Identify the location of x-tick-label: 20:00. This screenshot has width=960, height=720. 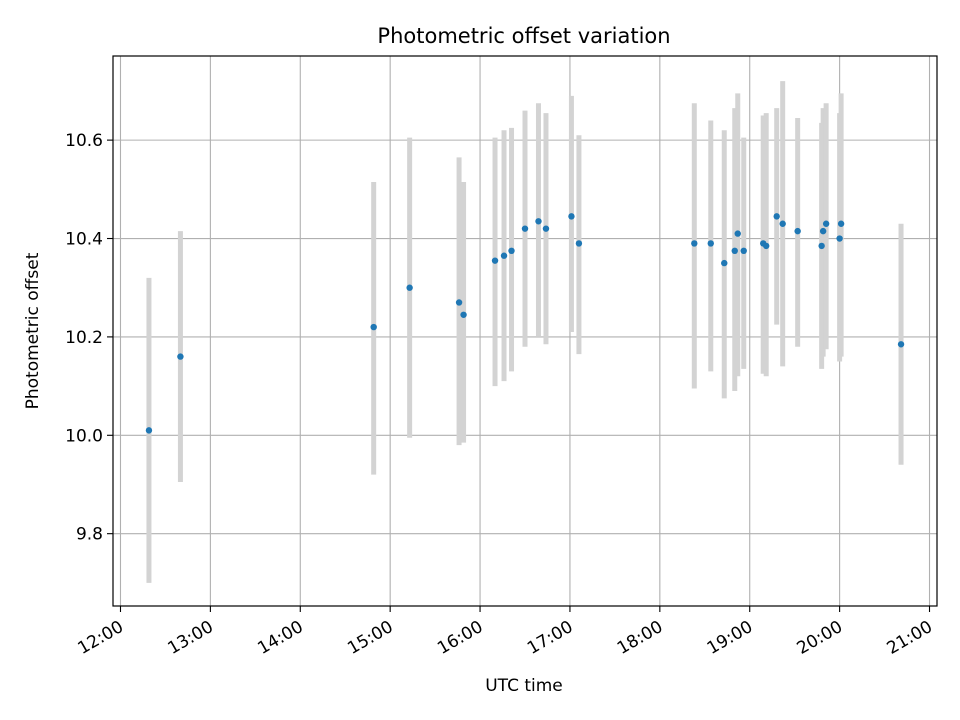
(820, 638).